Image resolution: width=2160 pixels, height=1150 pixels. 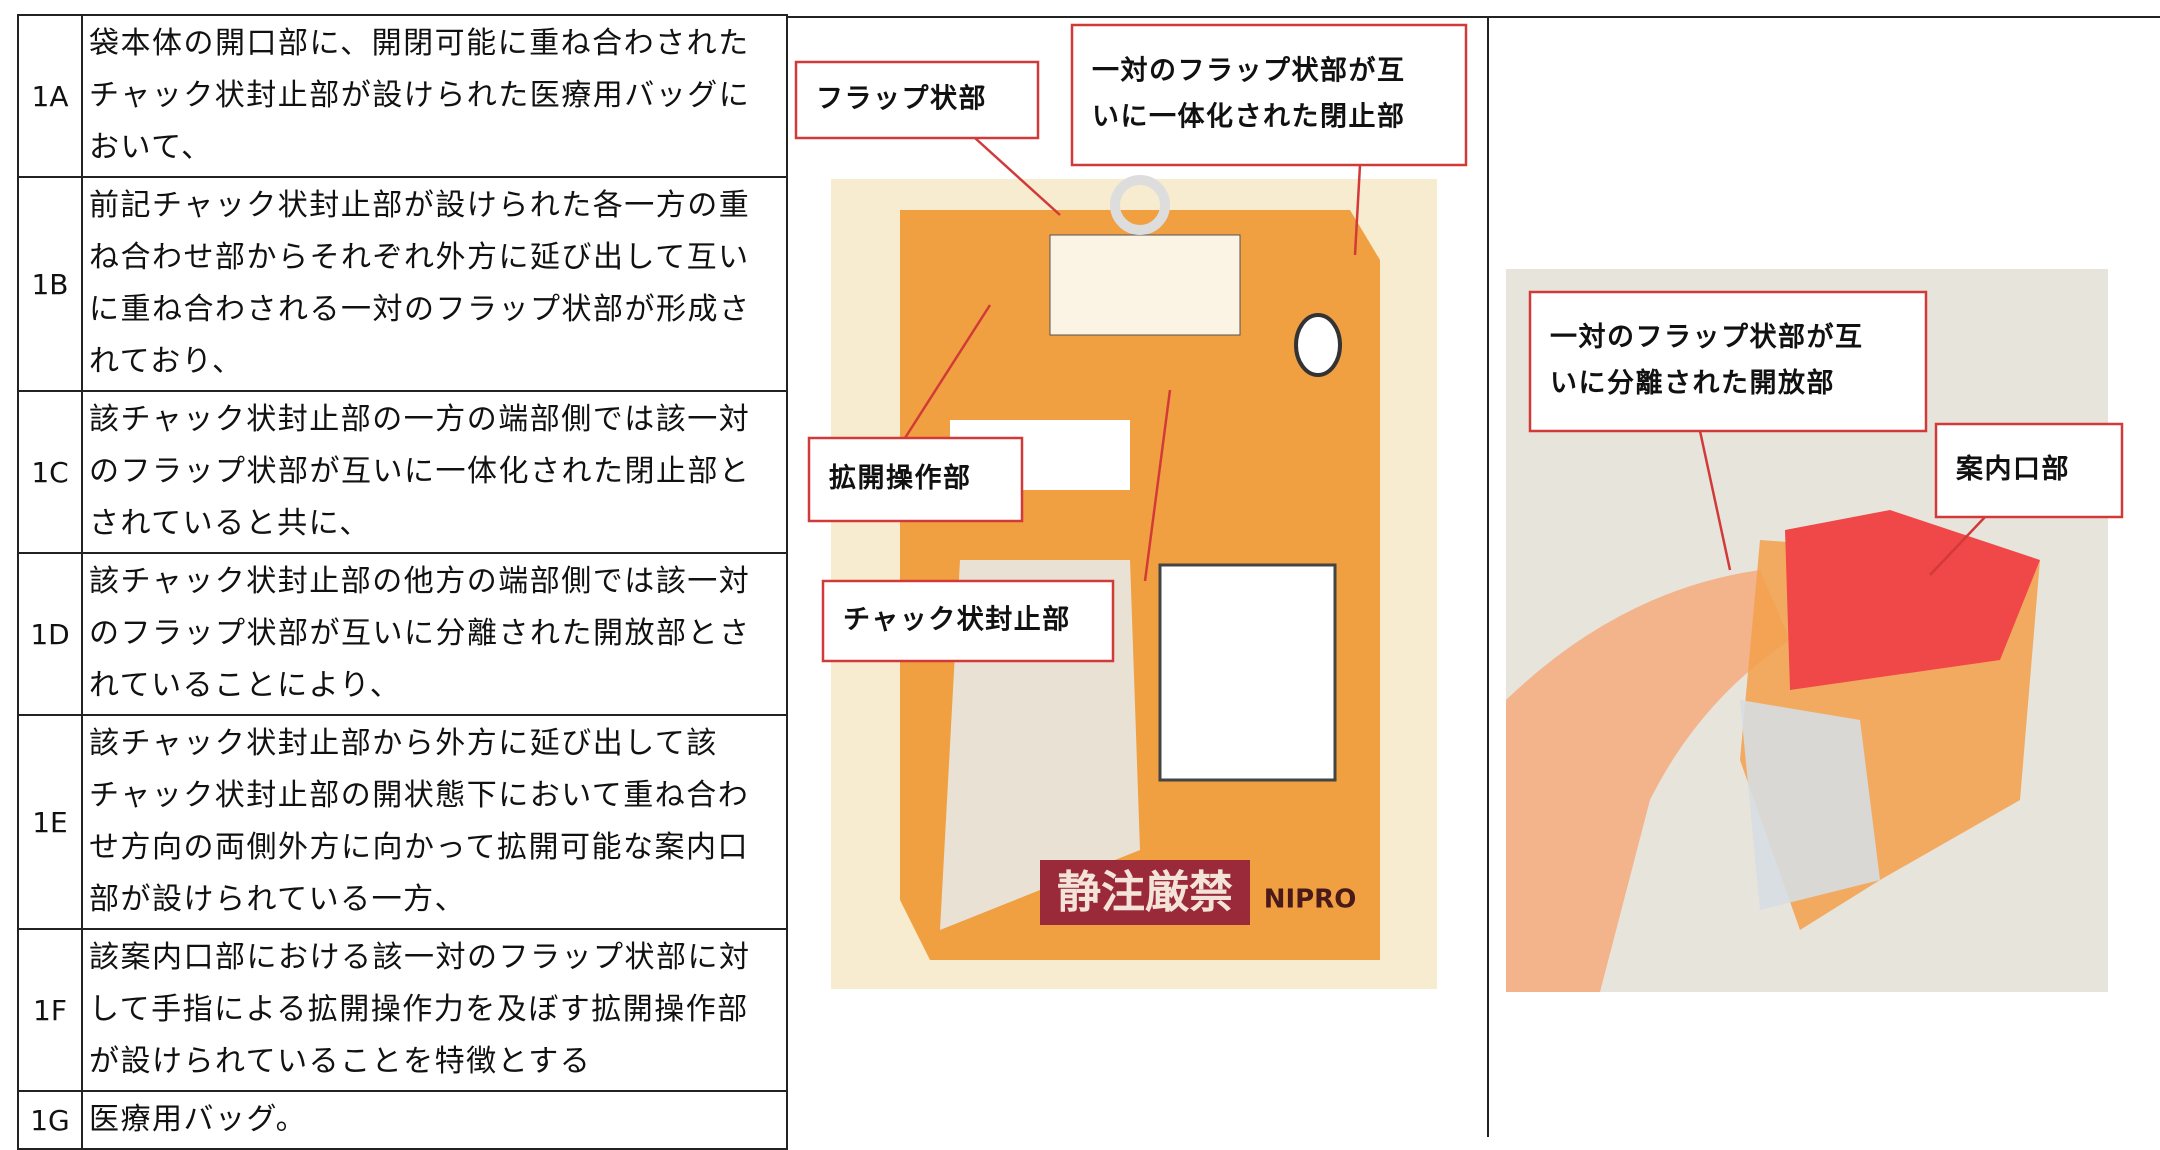 I want to click on claim-id: 1D, so click(x=50, y=634).